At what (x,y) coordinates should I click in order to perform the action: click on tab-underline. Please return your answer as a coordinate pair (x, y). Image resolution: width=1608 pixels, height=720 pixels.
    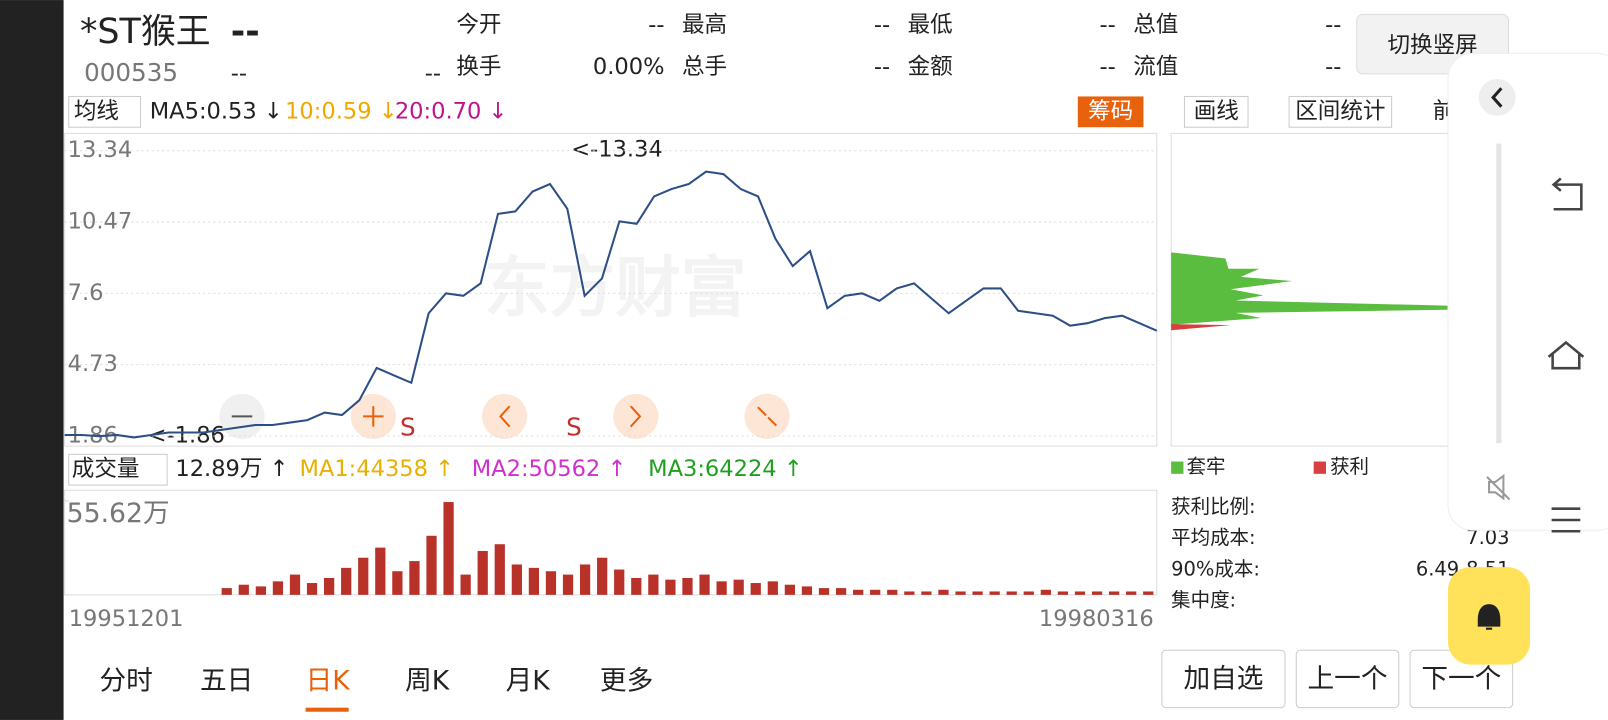
    Looking at the image, I should click on (327, 709).